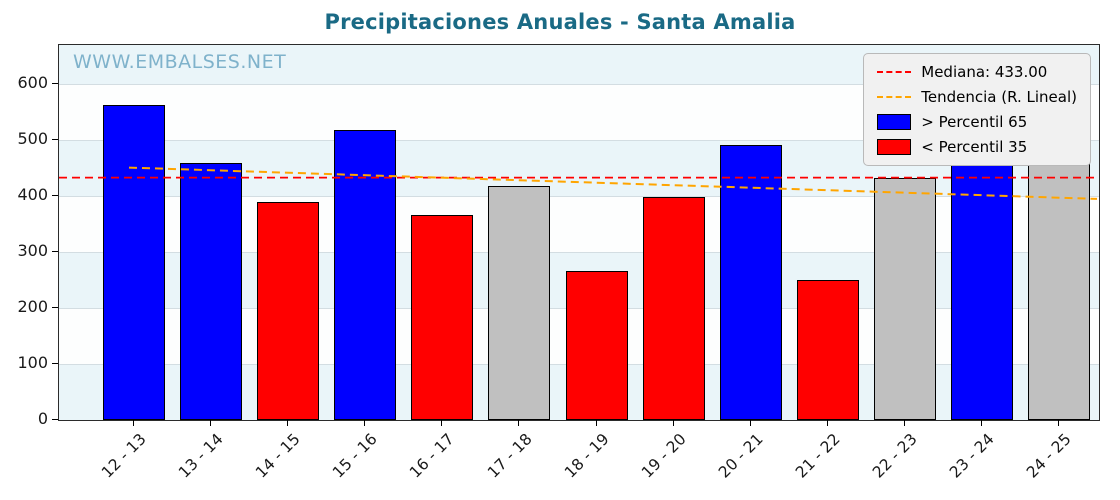  I want to click on x-tick-label: 22 - 23, so click(895, 456).